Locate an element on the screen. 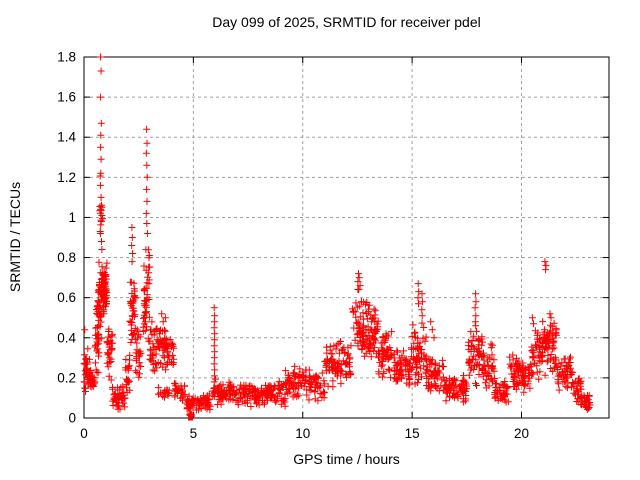 Image resolution: width=640 pixels, height=480 pixels. y-tick-label: 0.4 is located at coordinates (66, 337).